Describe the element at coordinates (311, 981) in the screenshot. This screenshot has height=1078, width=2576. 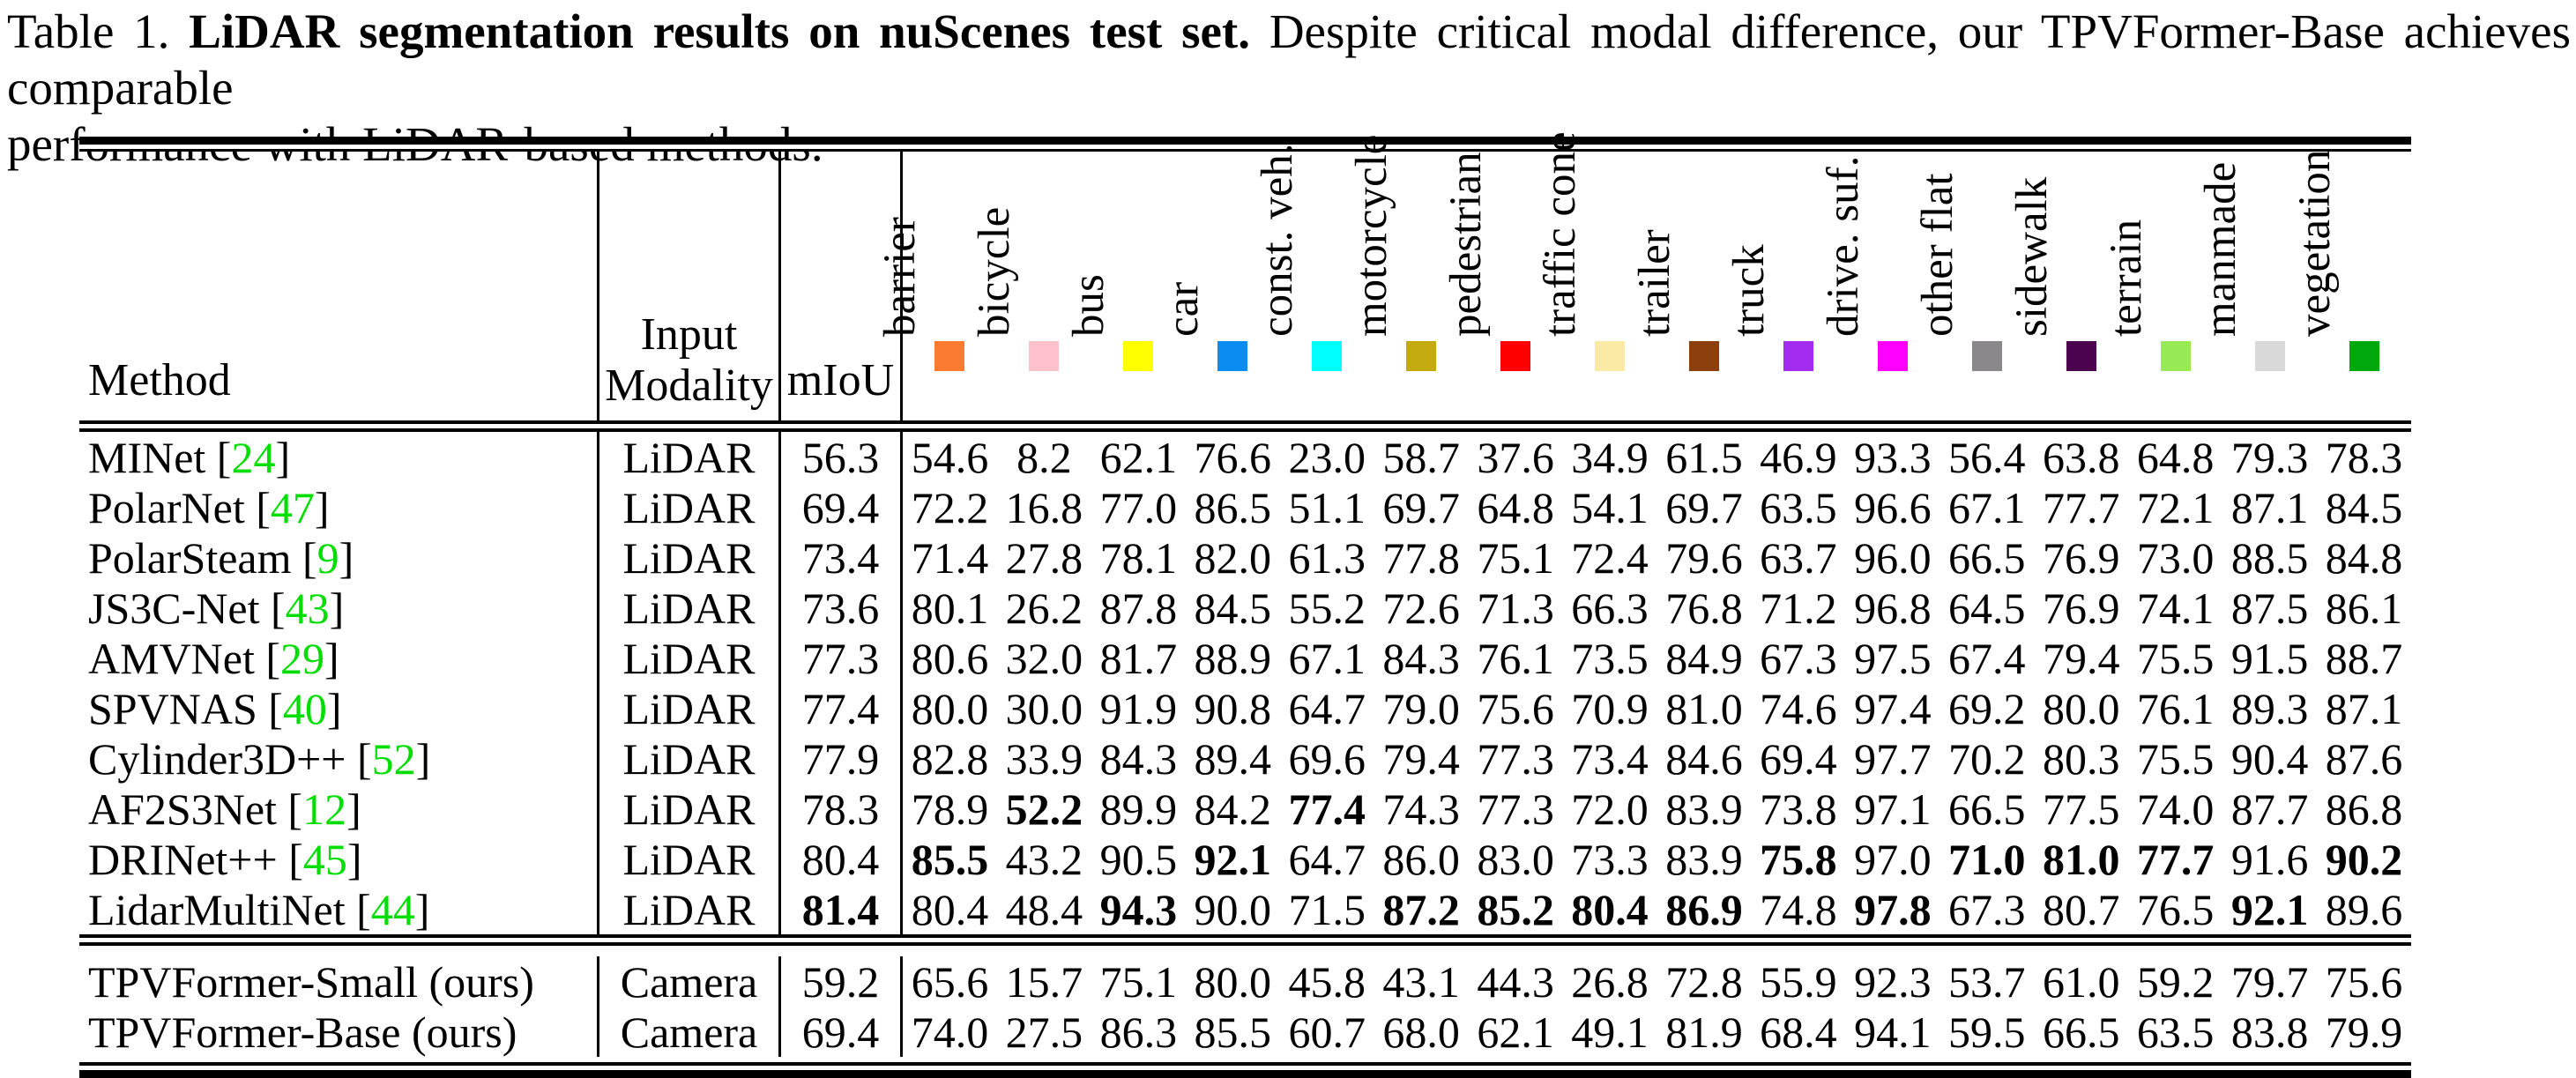
I see `method-name: TPVFormer-Small (ours)` at that location.